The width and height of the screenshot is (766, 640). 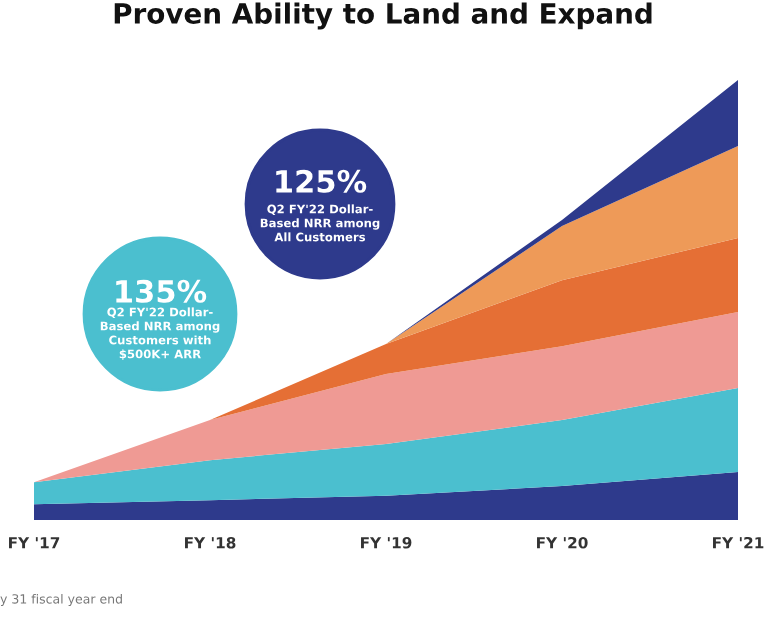 I want to click on annotation: 135%, so click(x=161, y=291).